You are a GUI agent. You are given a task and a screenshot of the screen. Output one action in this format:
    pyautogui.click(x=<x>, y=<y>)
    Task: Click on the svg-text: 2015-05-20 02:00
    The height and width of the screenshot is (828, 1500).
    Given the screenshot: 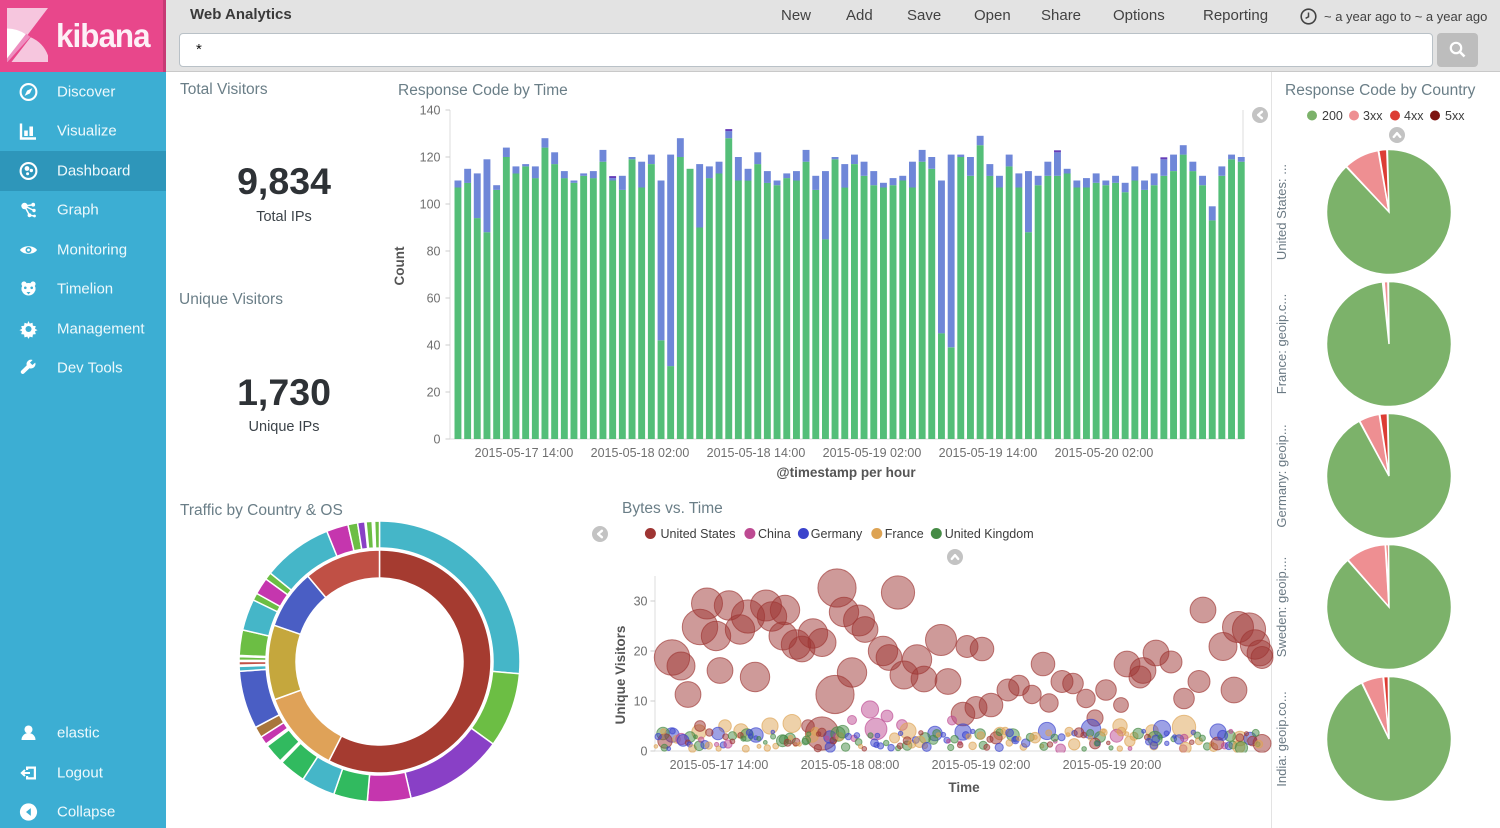 What is the action you would take?
    pyautogui.click(x=1104, y=453)
    